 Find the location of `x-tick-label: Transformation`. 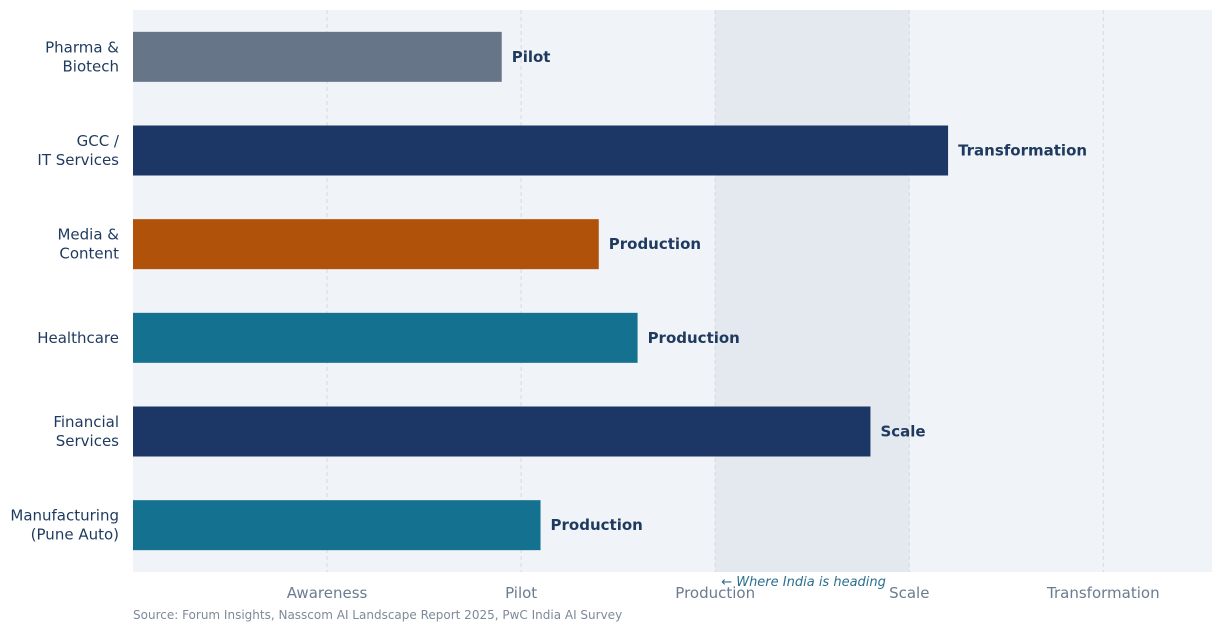

x-tick-label: Transformation is located at coordinates (1103, 593).